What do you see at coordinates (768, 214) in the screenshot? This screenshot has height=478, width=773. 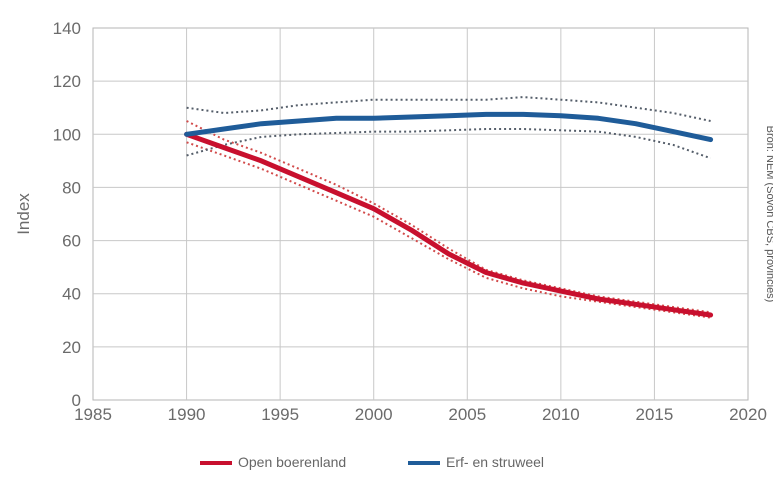 I see `source-note: Bron: NEM (Sovon CBS, provincies)` at bounding box center [768, 214].